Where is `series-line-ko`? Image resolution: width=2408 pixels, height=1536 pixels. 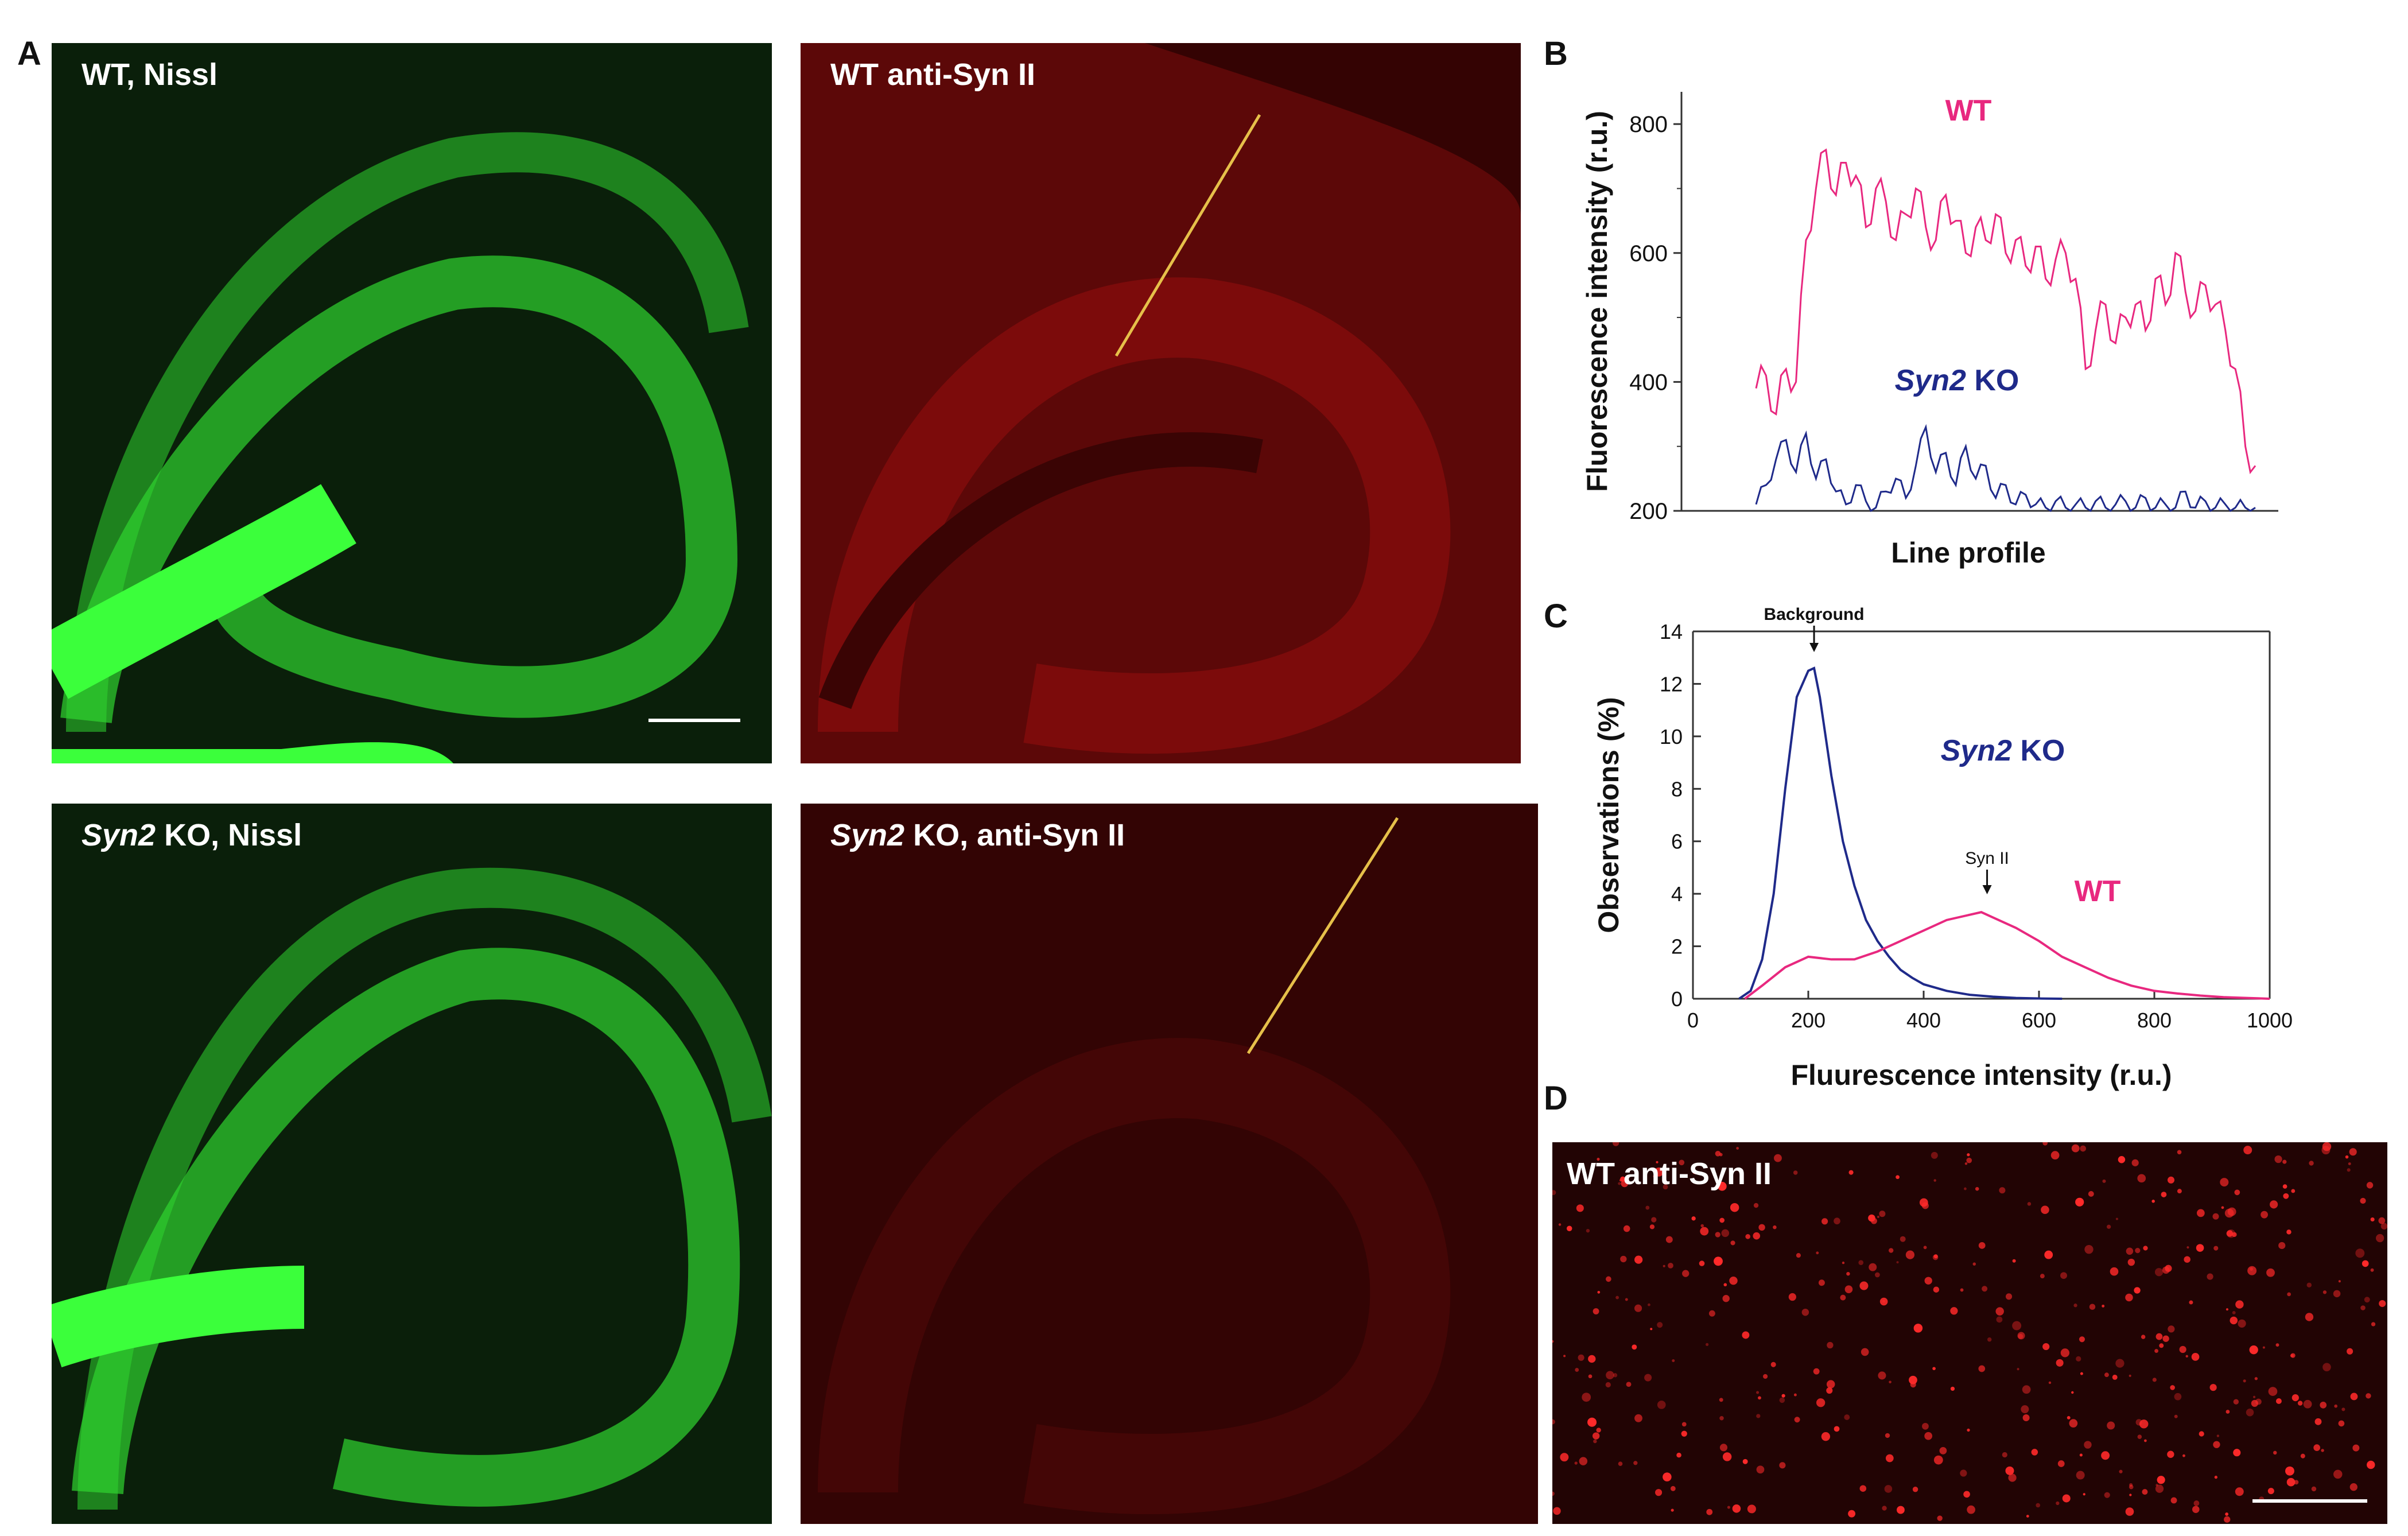
series-line-ko is located at coordinates (2005, 468).